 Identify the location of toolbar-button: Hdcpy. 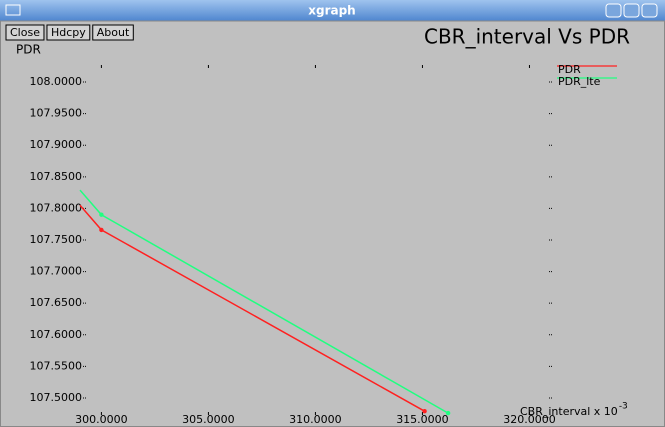
(68, 32).